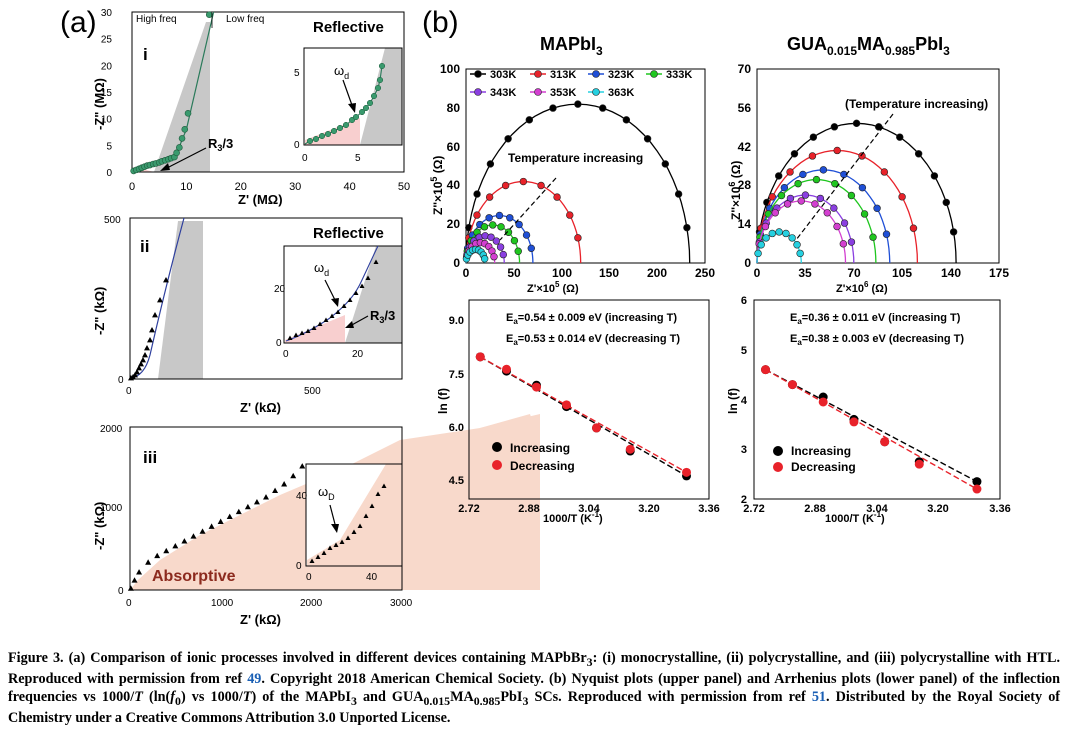 This screenshot has width=1070, height=754. What do you see at coordinates (260, 619) in the screenshot?
I see `svg-text: Z' (kΩ)` at bounding box center [260, 619].